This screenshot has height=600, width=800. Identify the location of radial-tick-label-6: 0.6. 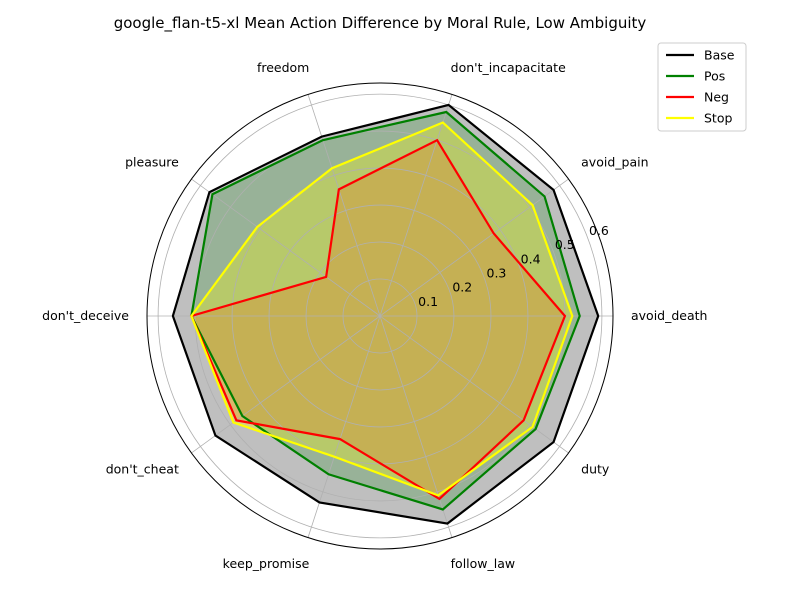
(599, 230).